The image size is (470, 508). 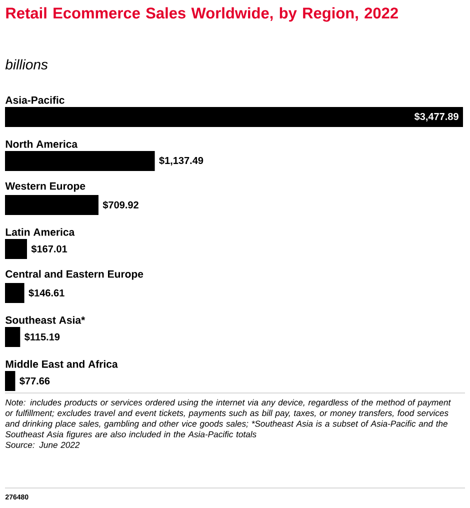 I want to click on y-tick-label: Latin America, so click(x=40, y=232).